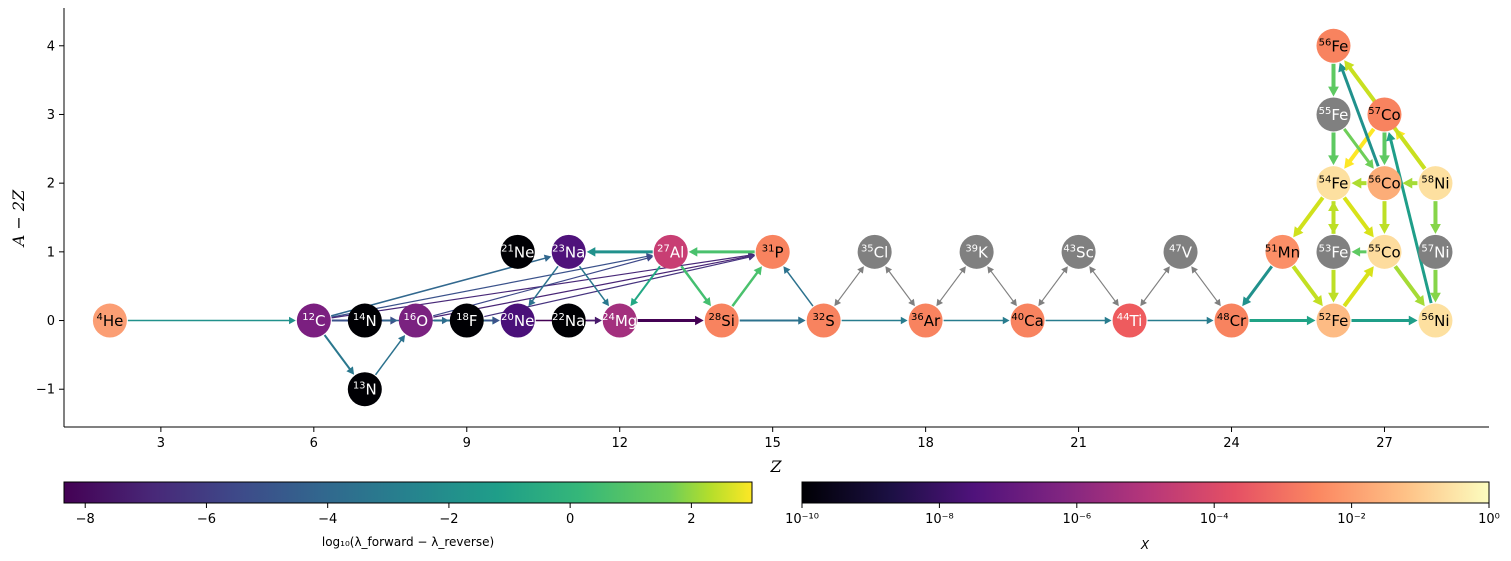 This screenshot has width=1511, height=561. What do you see at coordinates (558, 248) in the screenshot?
I see `nuclide-mass: 23` at bounding box center [558, 248].